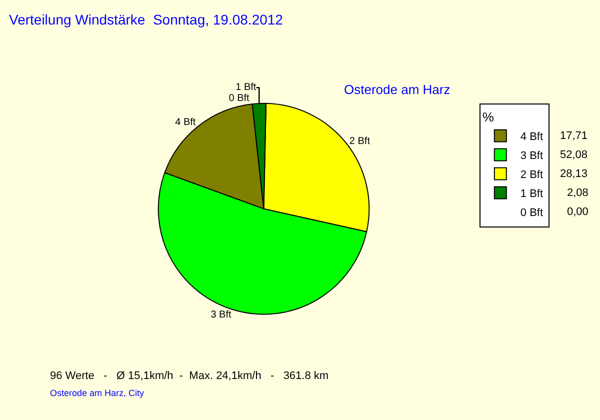  Describe the element at coordinates (532, 137) in the screenshot. I see `legend-label: 4 Bft` at that location.